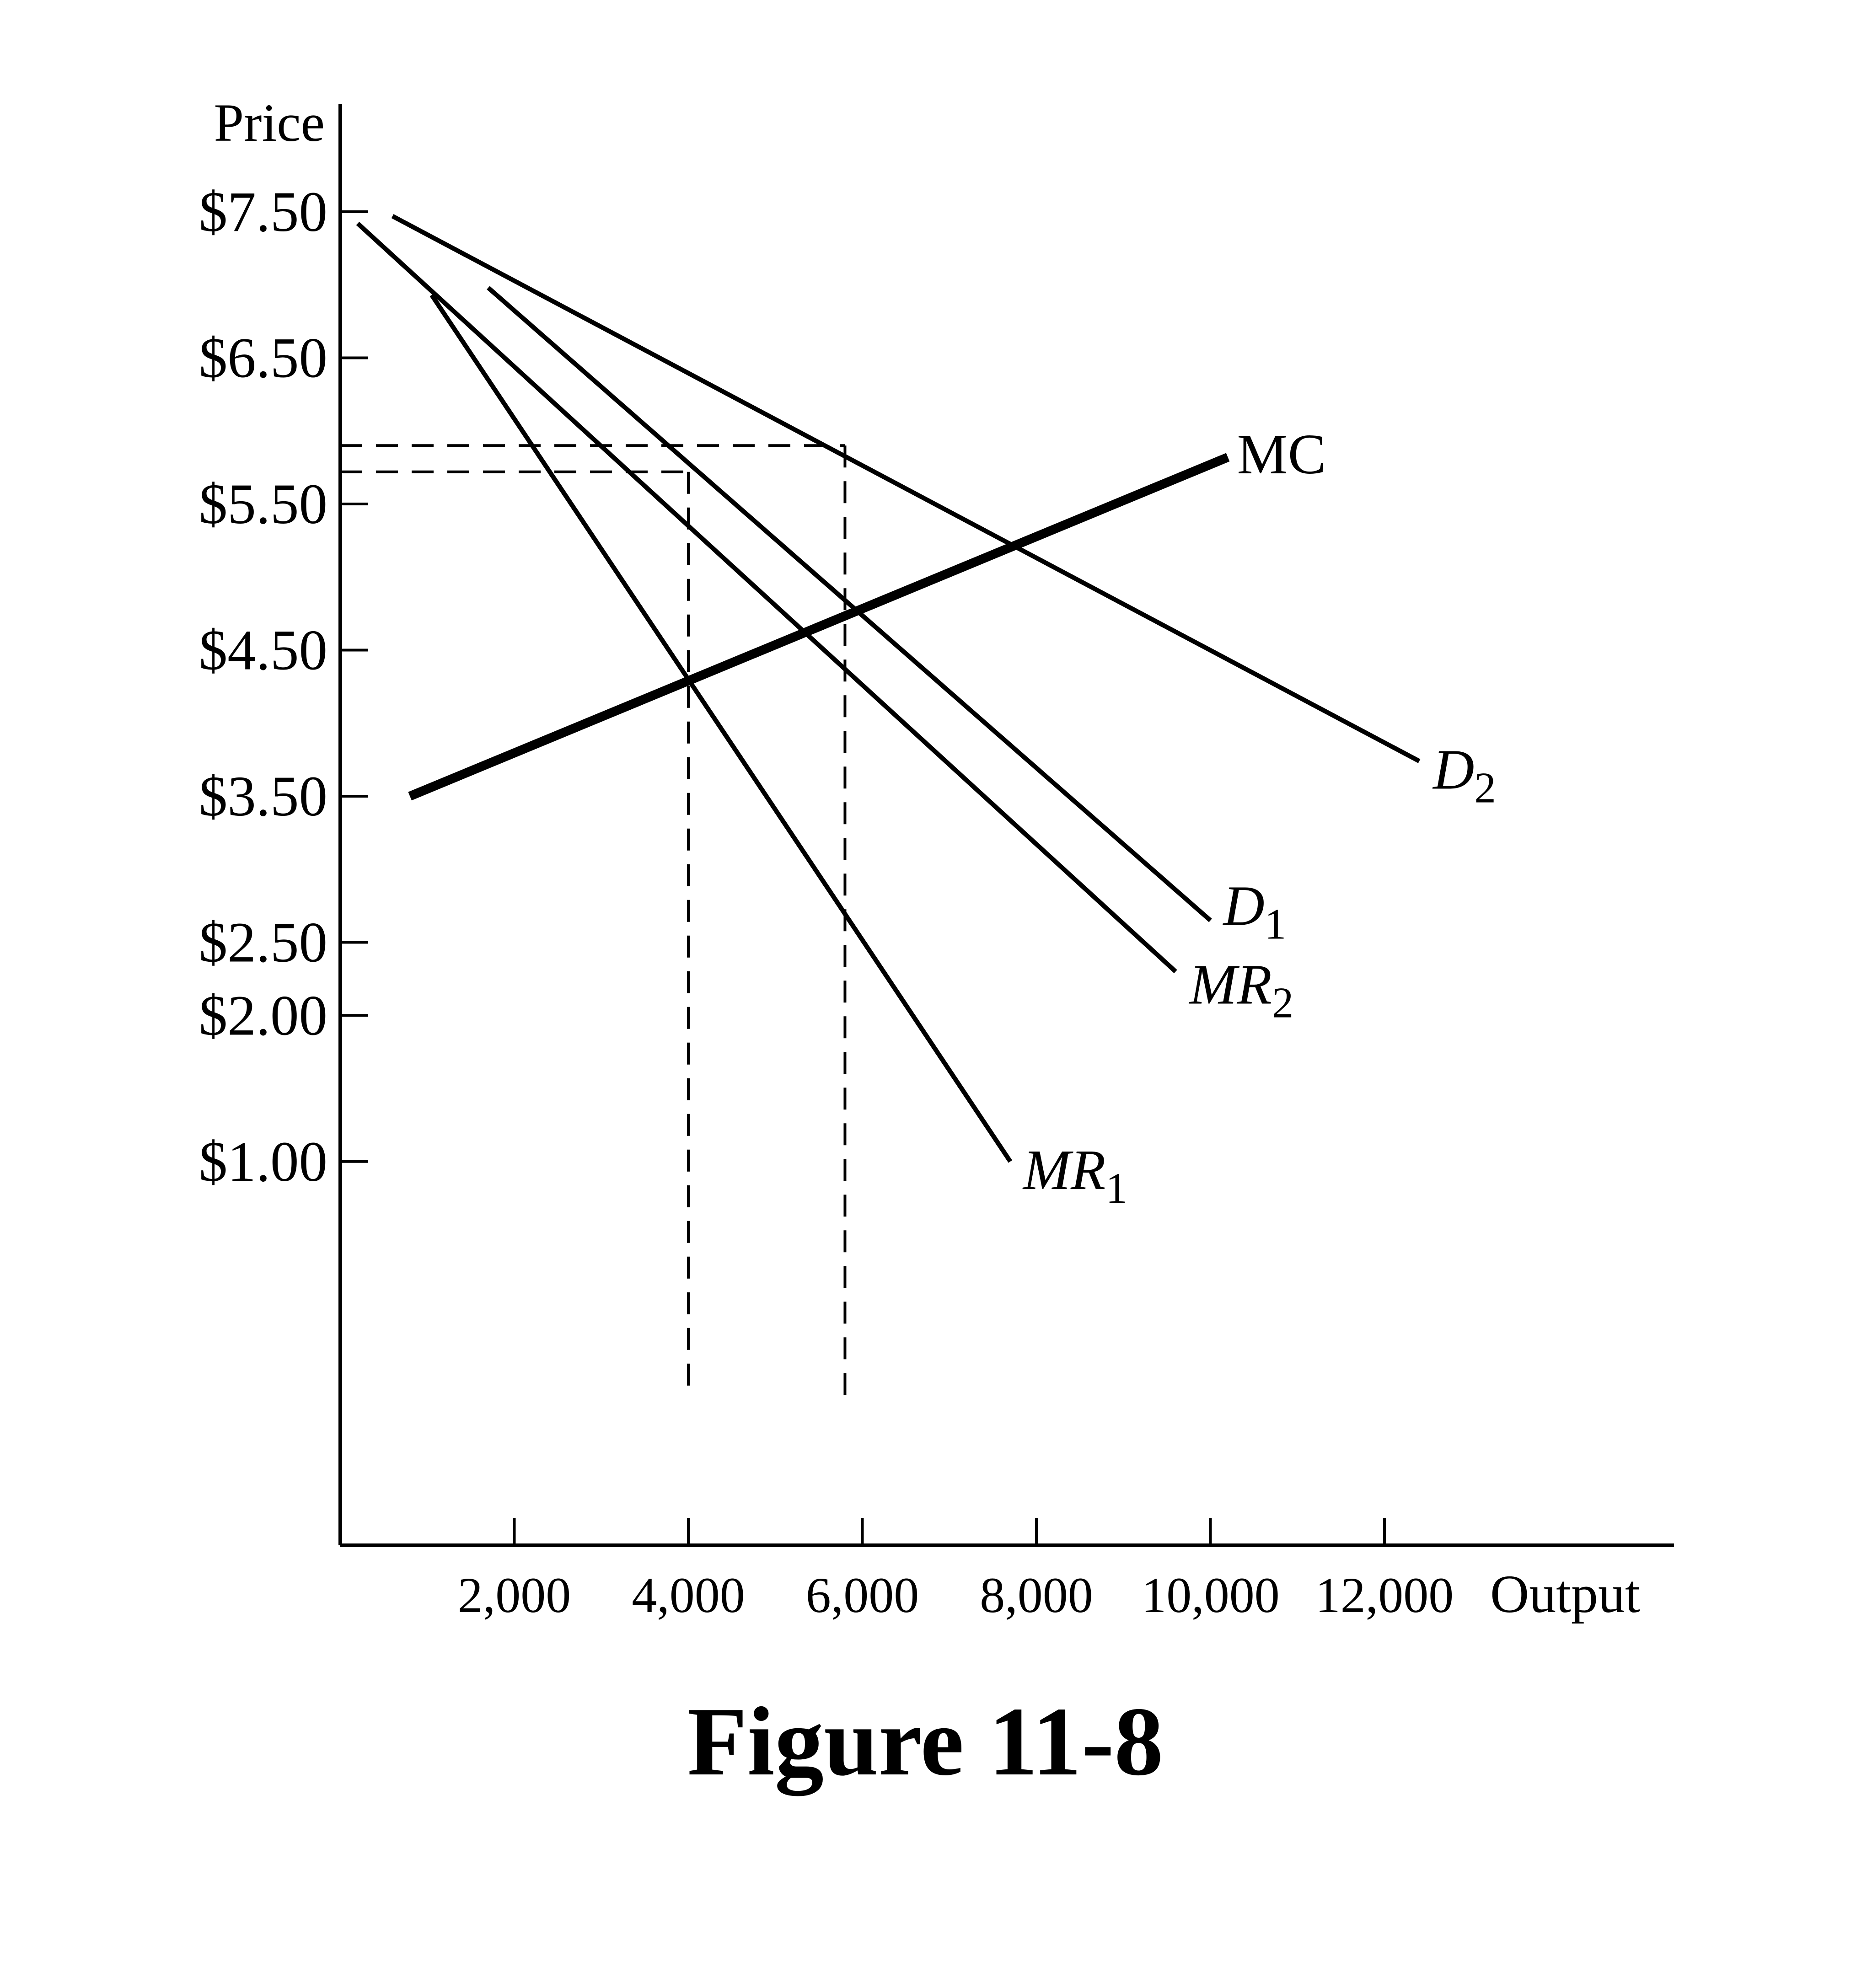 This screenshot has width=1851, height=1988. What do you see at coordinates (269, 123) in the screenshot?
I see `y-axis-title: Price` at bounding box center [269, 123].